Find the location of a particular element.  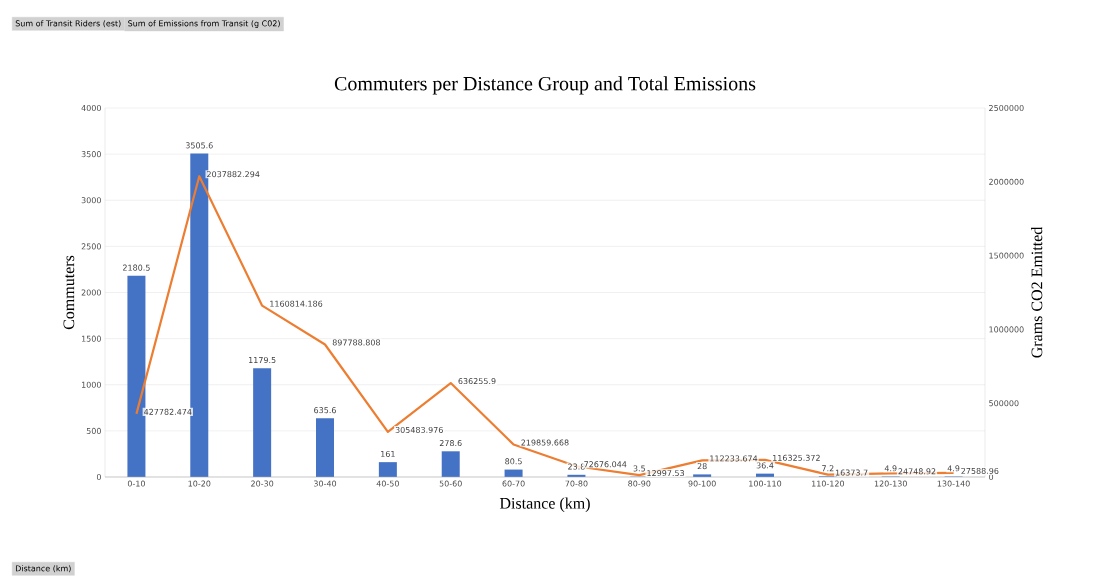

data-label: 897788.808 is located at coordinates (356, 342).